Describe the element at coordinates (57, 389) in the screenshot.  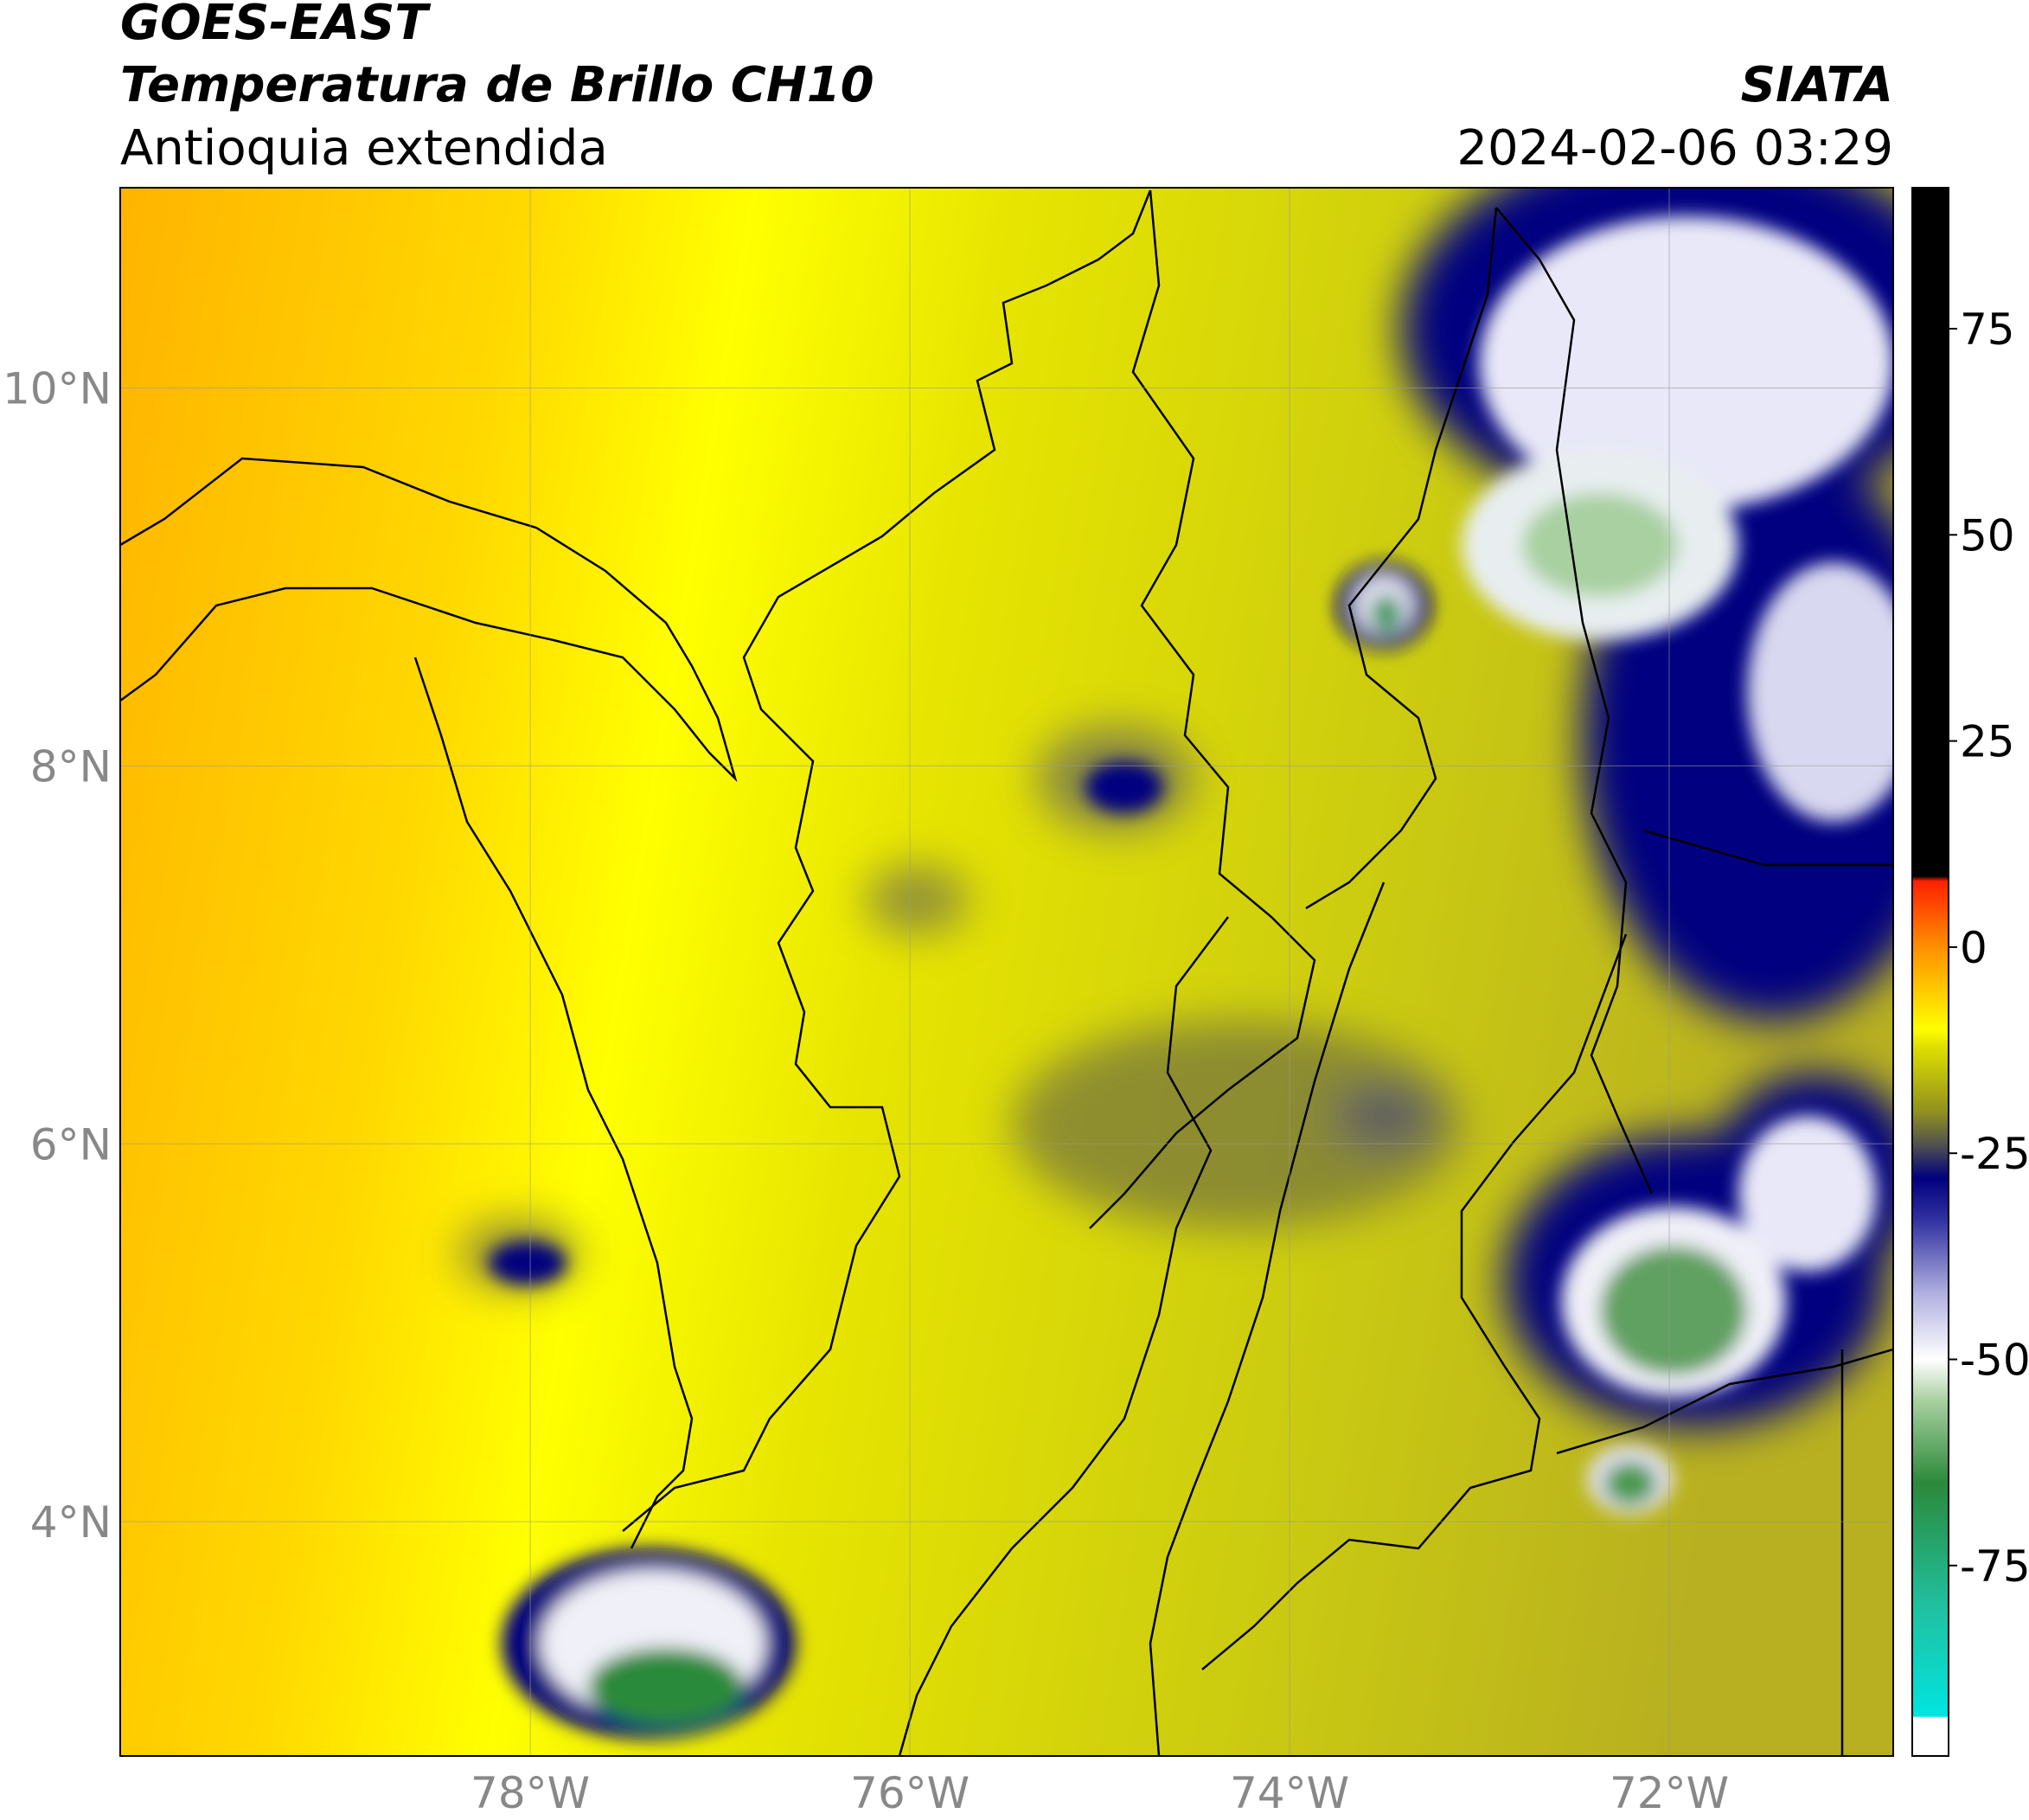
I see `y-tick-label: 10°N` at that location.